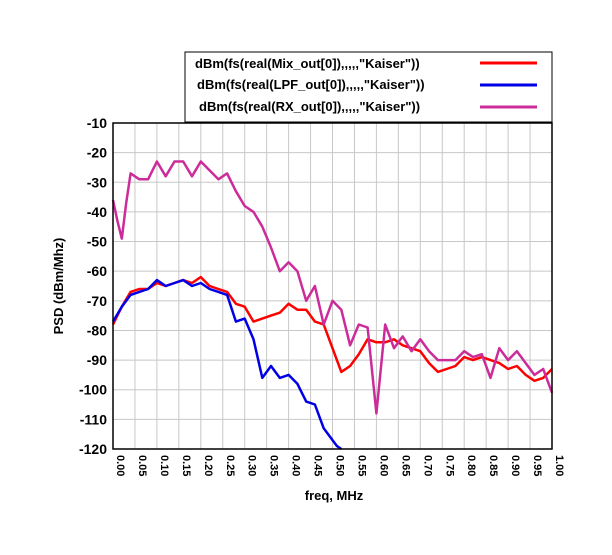 This screenshot has height=555, width=612. I want to click on y-tick-label: -30, so click(97, 182).